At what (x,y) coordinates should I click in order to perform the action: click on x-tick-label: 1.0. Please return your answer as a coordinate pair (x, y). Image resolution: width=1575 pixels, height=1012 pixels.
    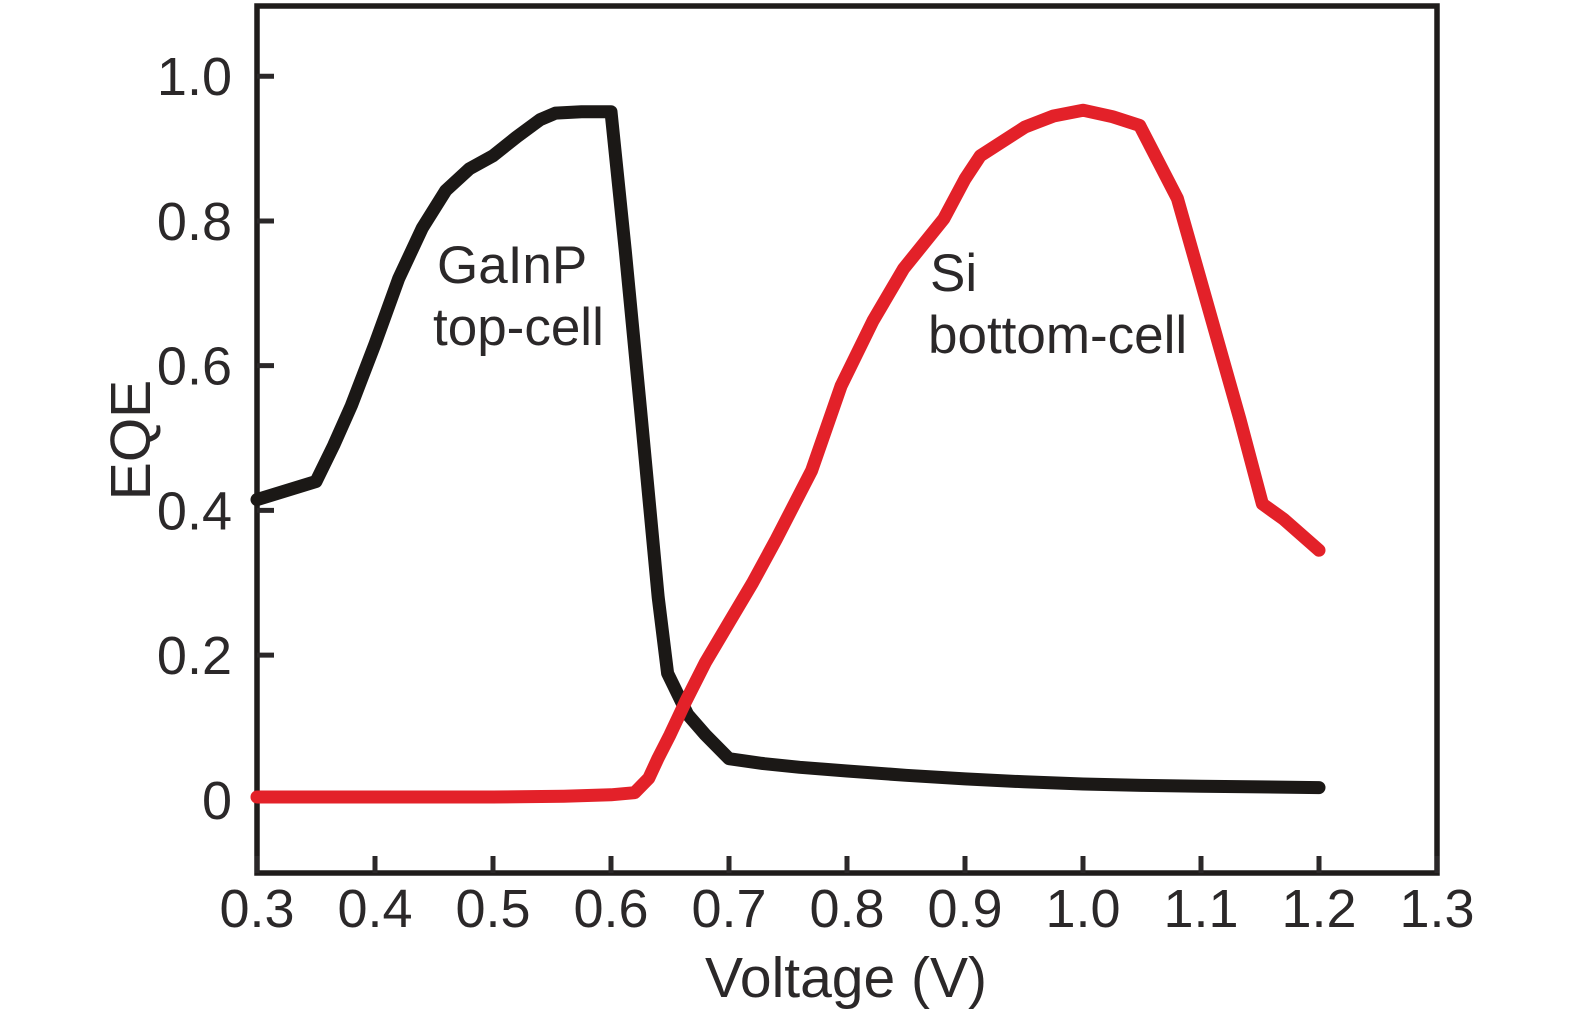
    Looking at the image, I should click on (1082, 909).